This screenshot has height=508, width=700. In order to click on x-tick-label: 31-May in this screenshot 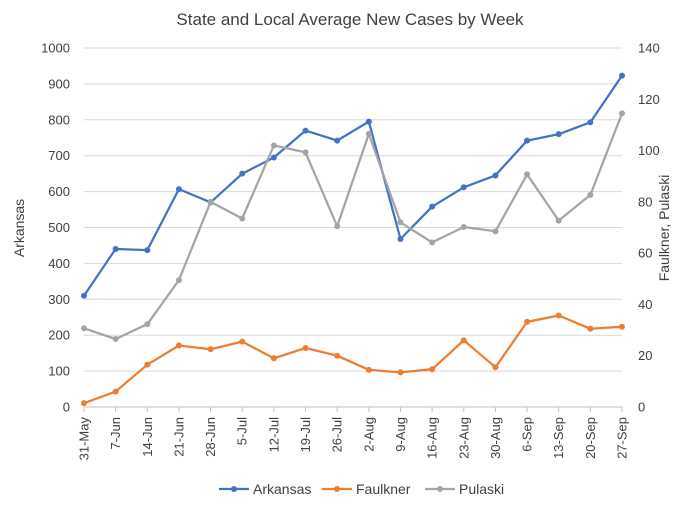, I will do `click(84, 439)`.